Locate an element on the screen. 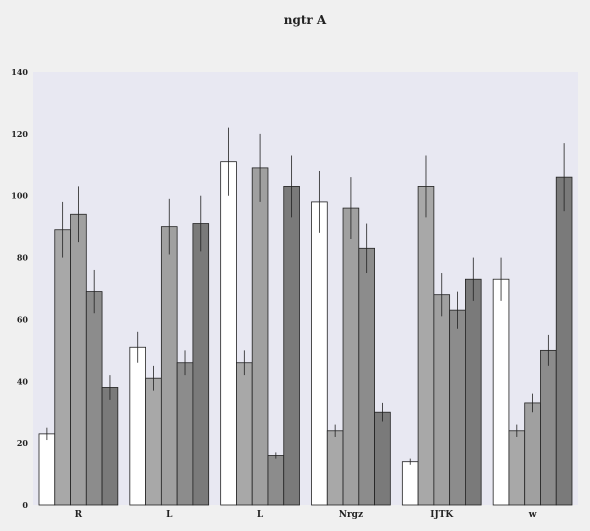 This screenshot has width=590, height=531. y-tick-label: 140 is located at coordinates (19, 72).